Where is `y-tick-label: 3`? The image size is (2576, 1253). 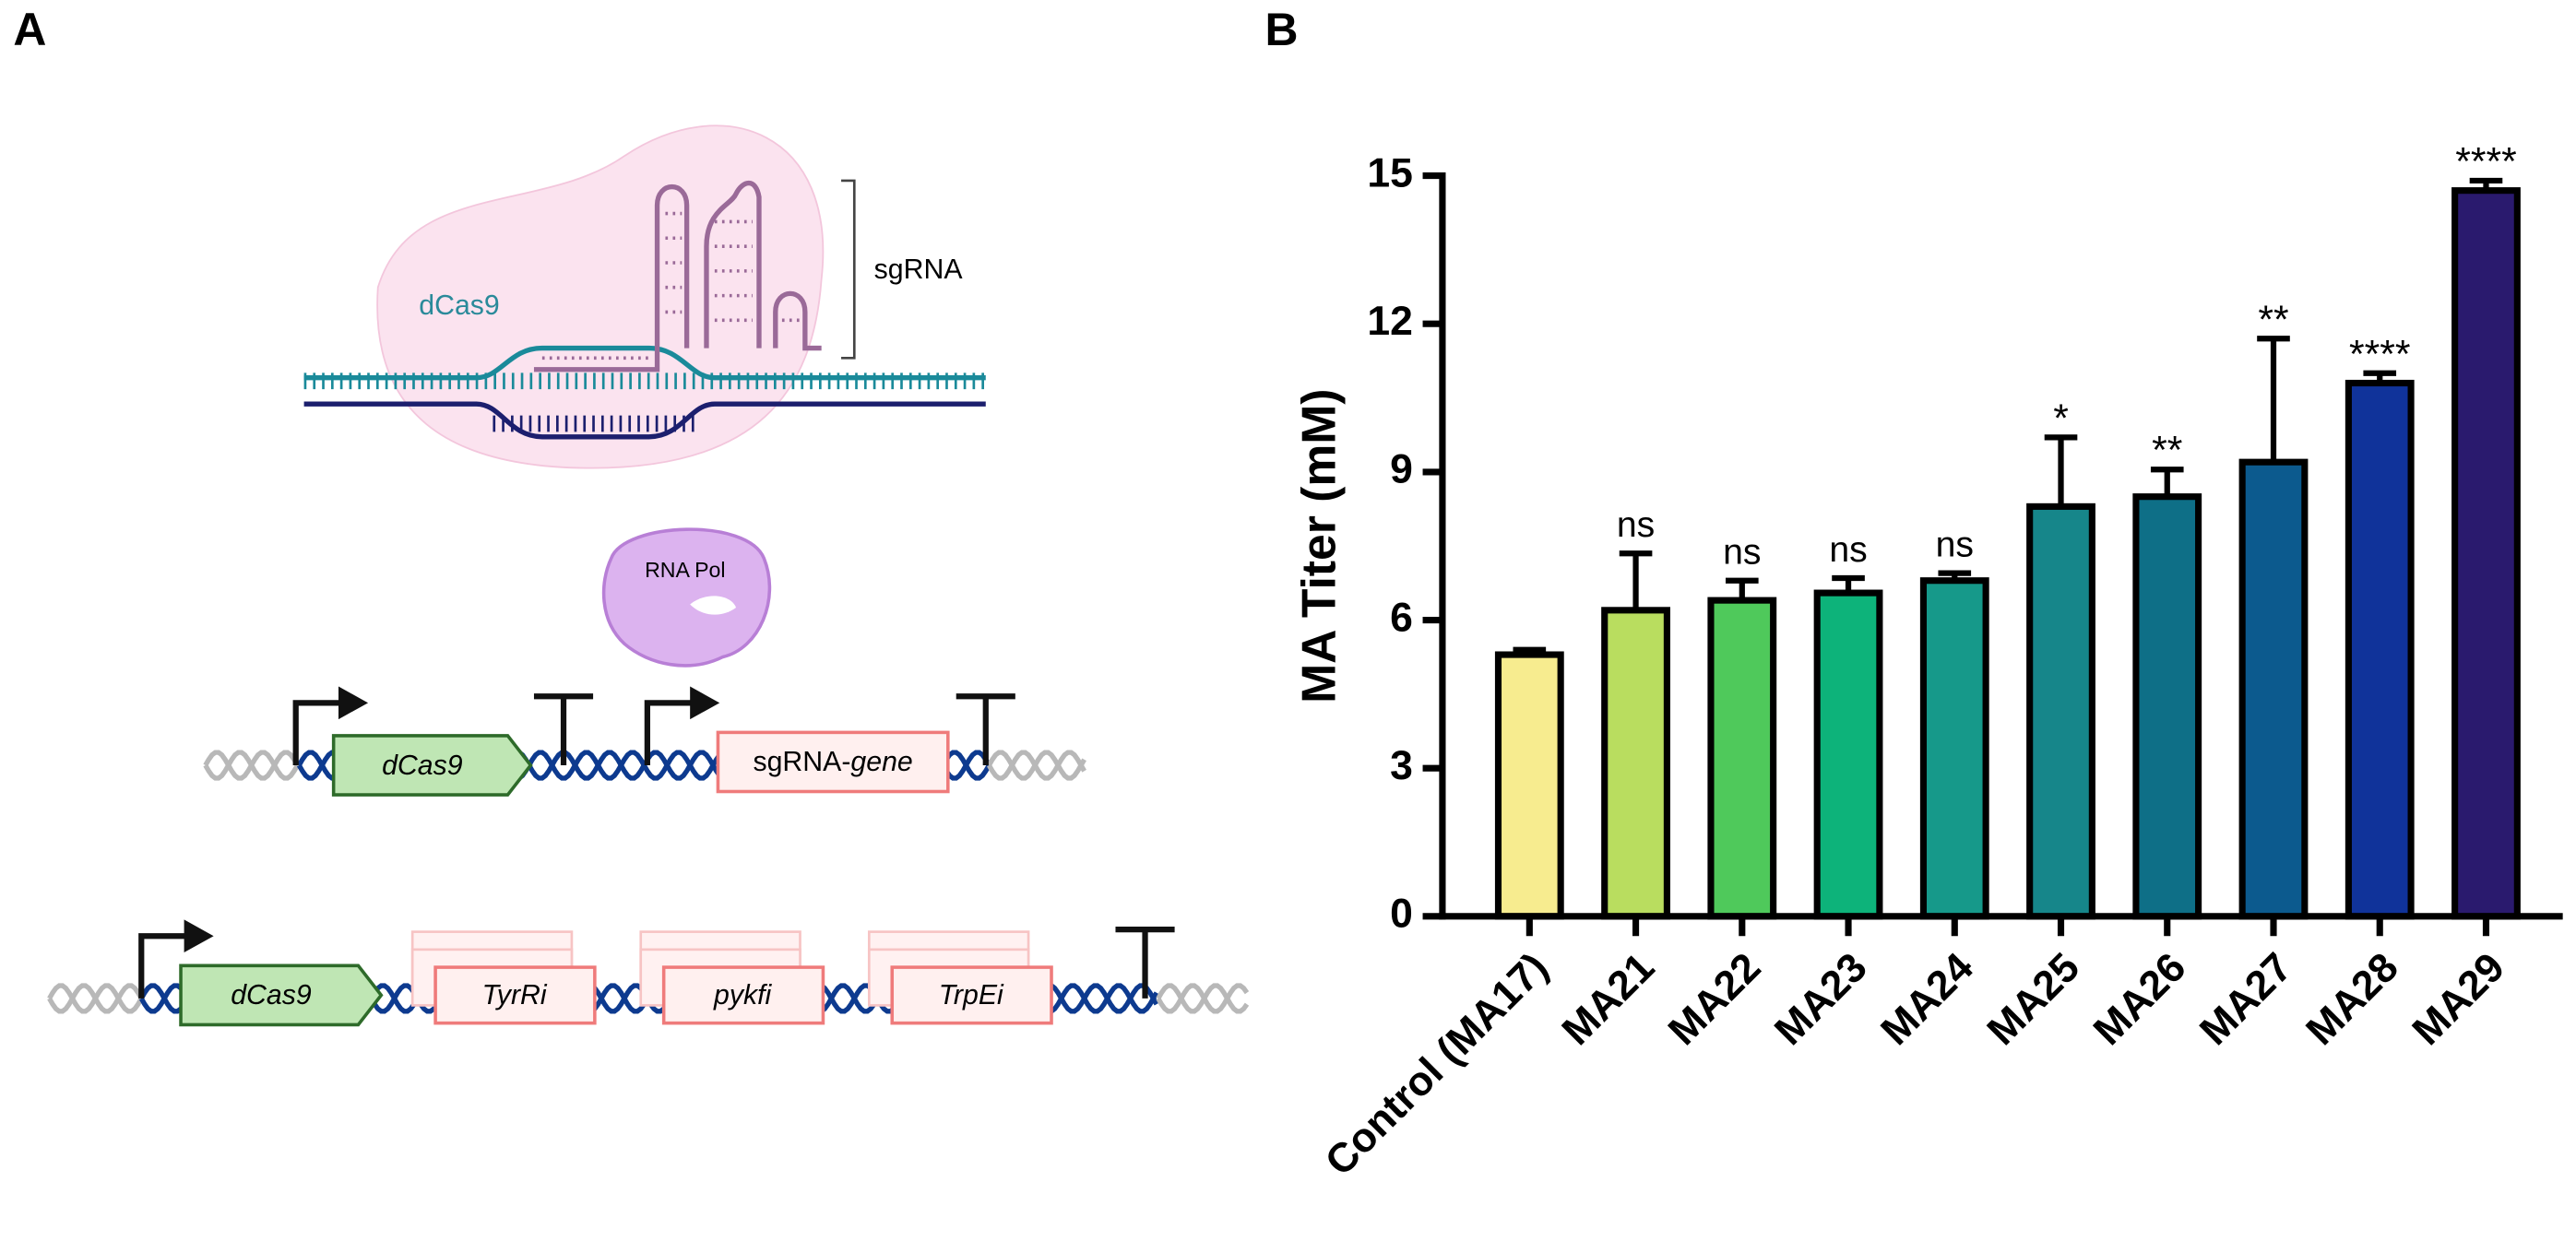 y-tick-label: 3 is located at coordinates (1401, 766).